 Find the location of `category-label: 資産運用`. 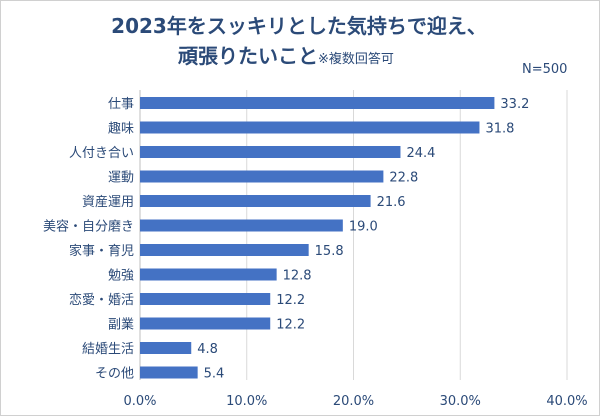

category-label: 資産運用 is located at coordinates (108, 202).